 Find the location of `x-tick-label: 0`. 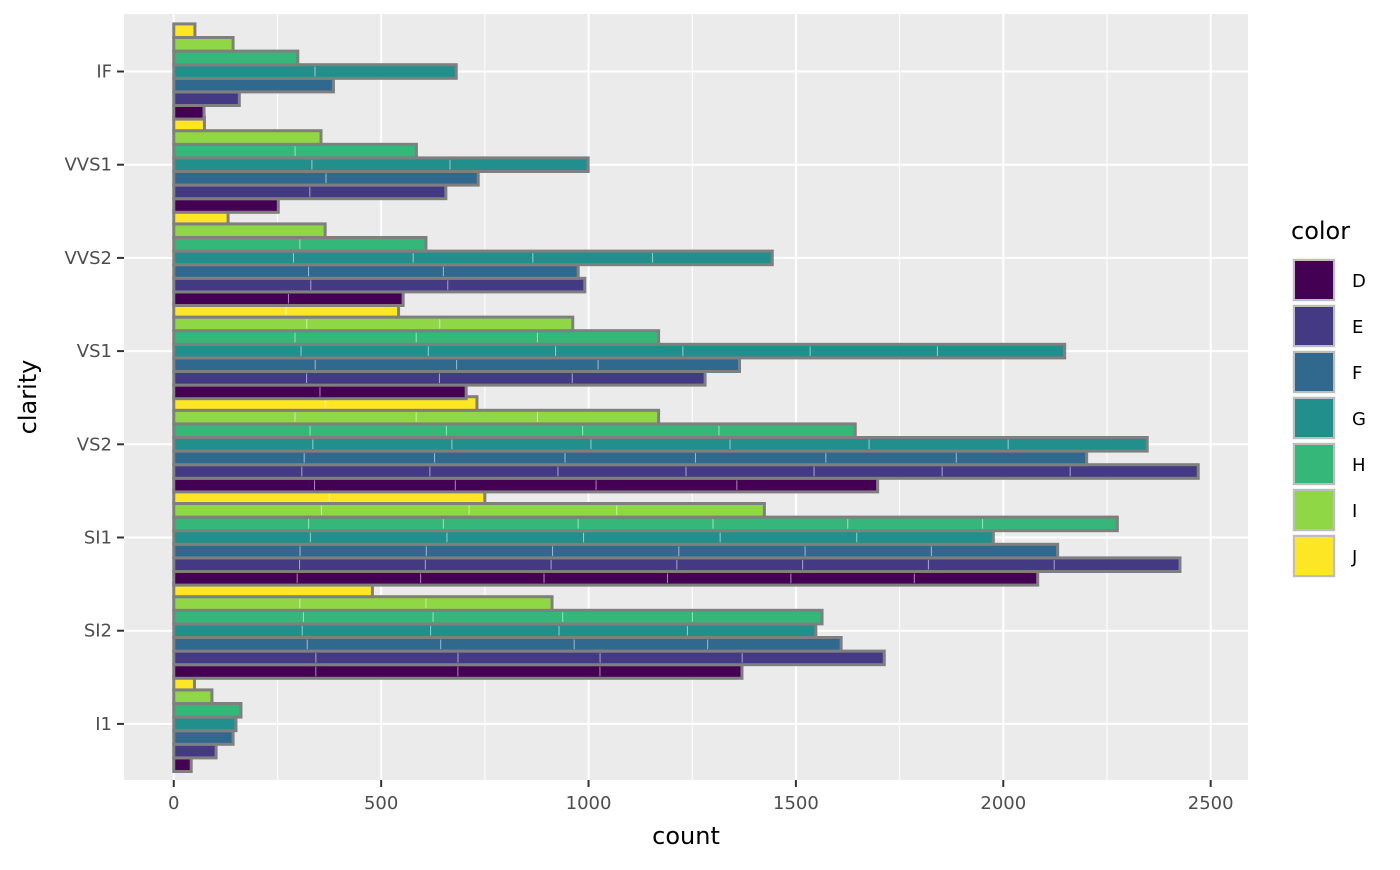

x-tick-label: 0 is located at coordinates (173, 803).